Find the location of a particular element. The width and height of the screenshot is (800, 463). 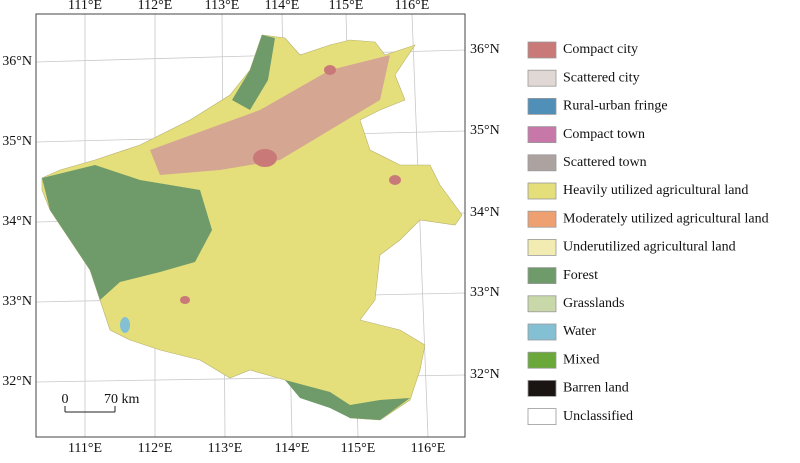

legend-label: Water is located at coordinates (579, 331).